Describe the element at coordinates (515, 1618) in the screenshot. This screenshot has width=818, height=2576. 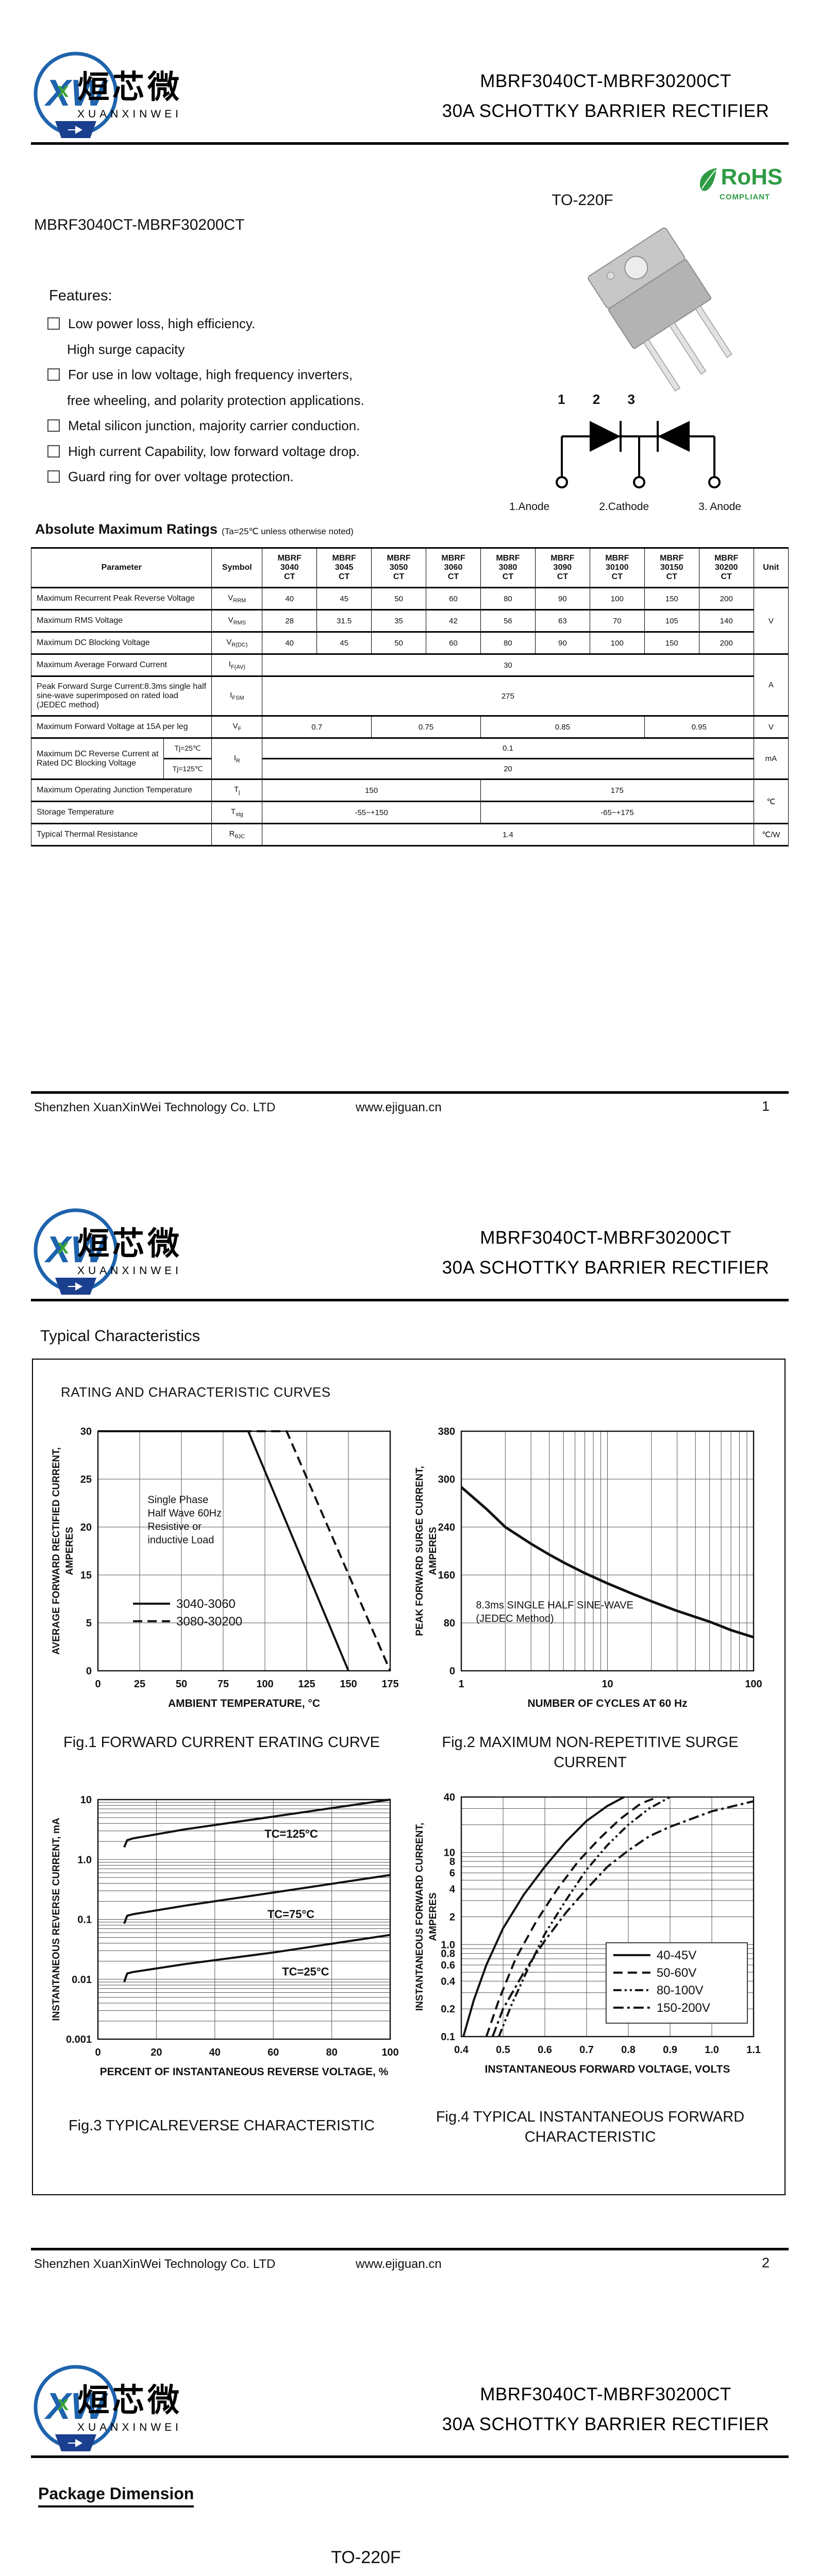
I see `svg-text: (JEDEC Method)` at that location.